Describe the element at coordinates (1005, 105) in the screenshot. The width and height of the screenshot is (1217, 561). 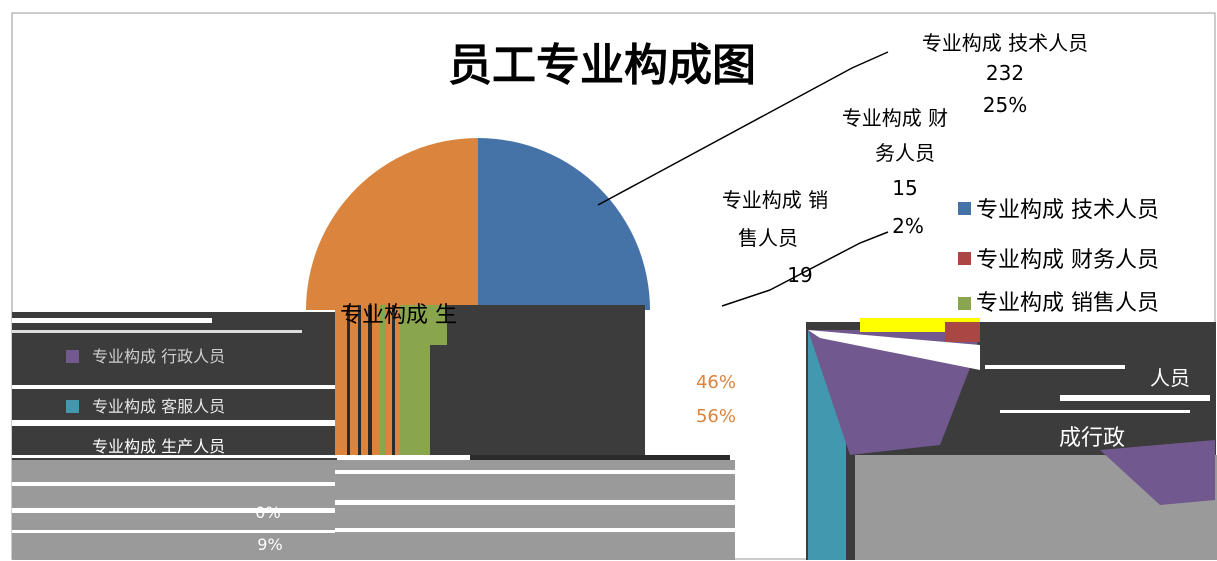
I see `data-label-tech-percent: 25%` at that location.